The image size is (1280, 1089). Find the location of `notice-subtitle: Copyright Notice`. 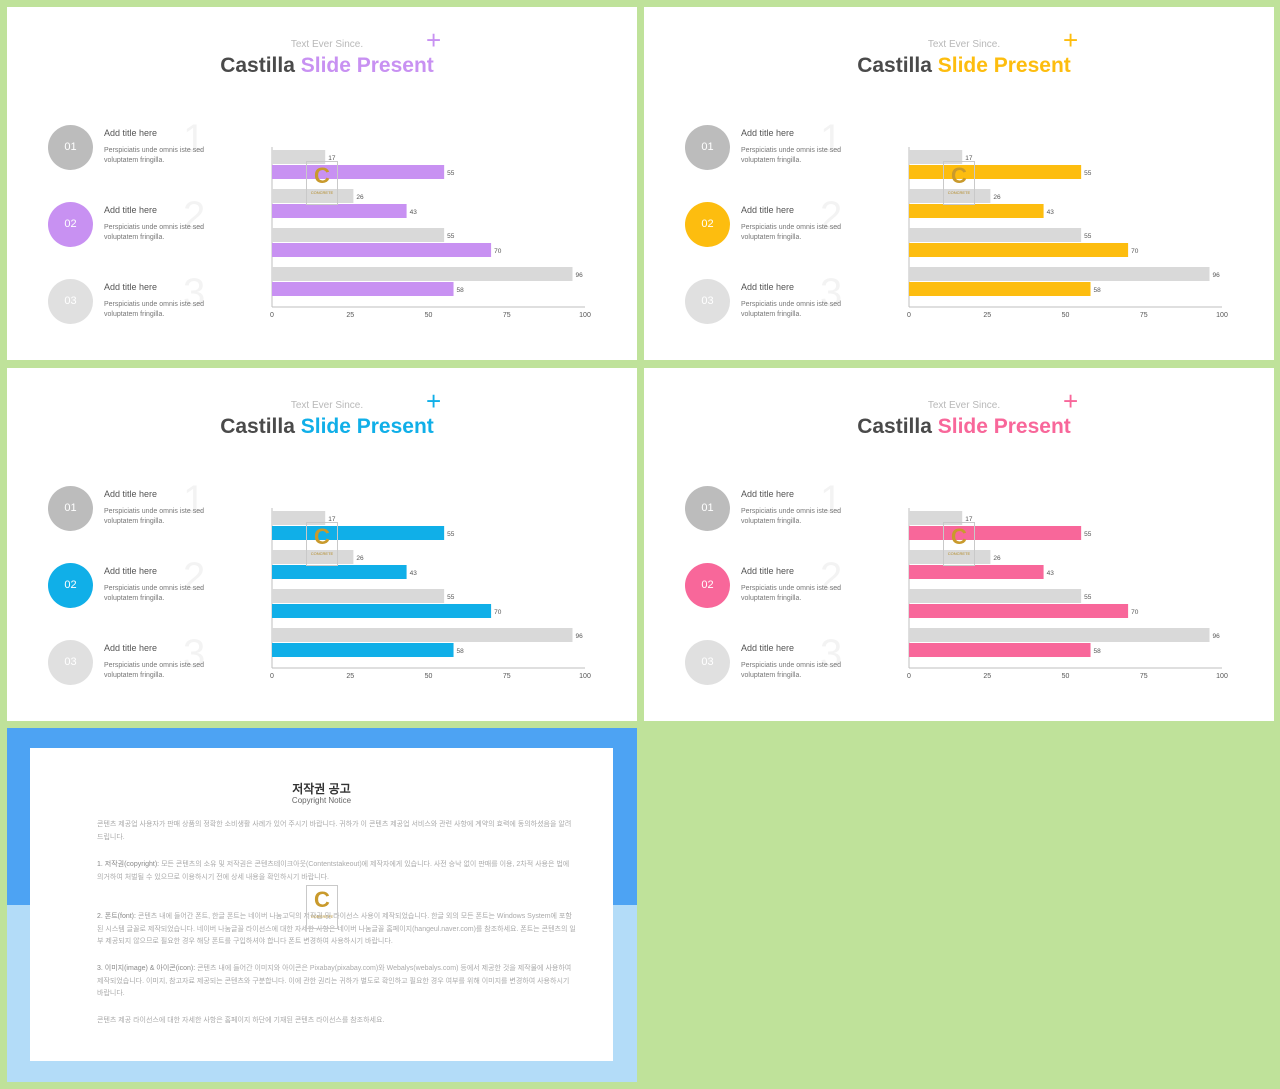

notice-subtitle: Copyright Notice is located at coordinates (321, 800).